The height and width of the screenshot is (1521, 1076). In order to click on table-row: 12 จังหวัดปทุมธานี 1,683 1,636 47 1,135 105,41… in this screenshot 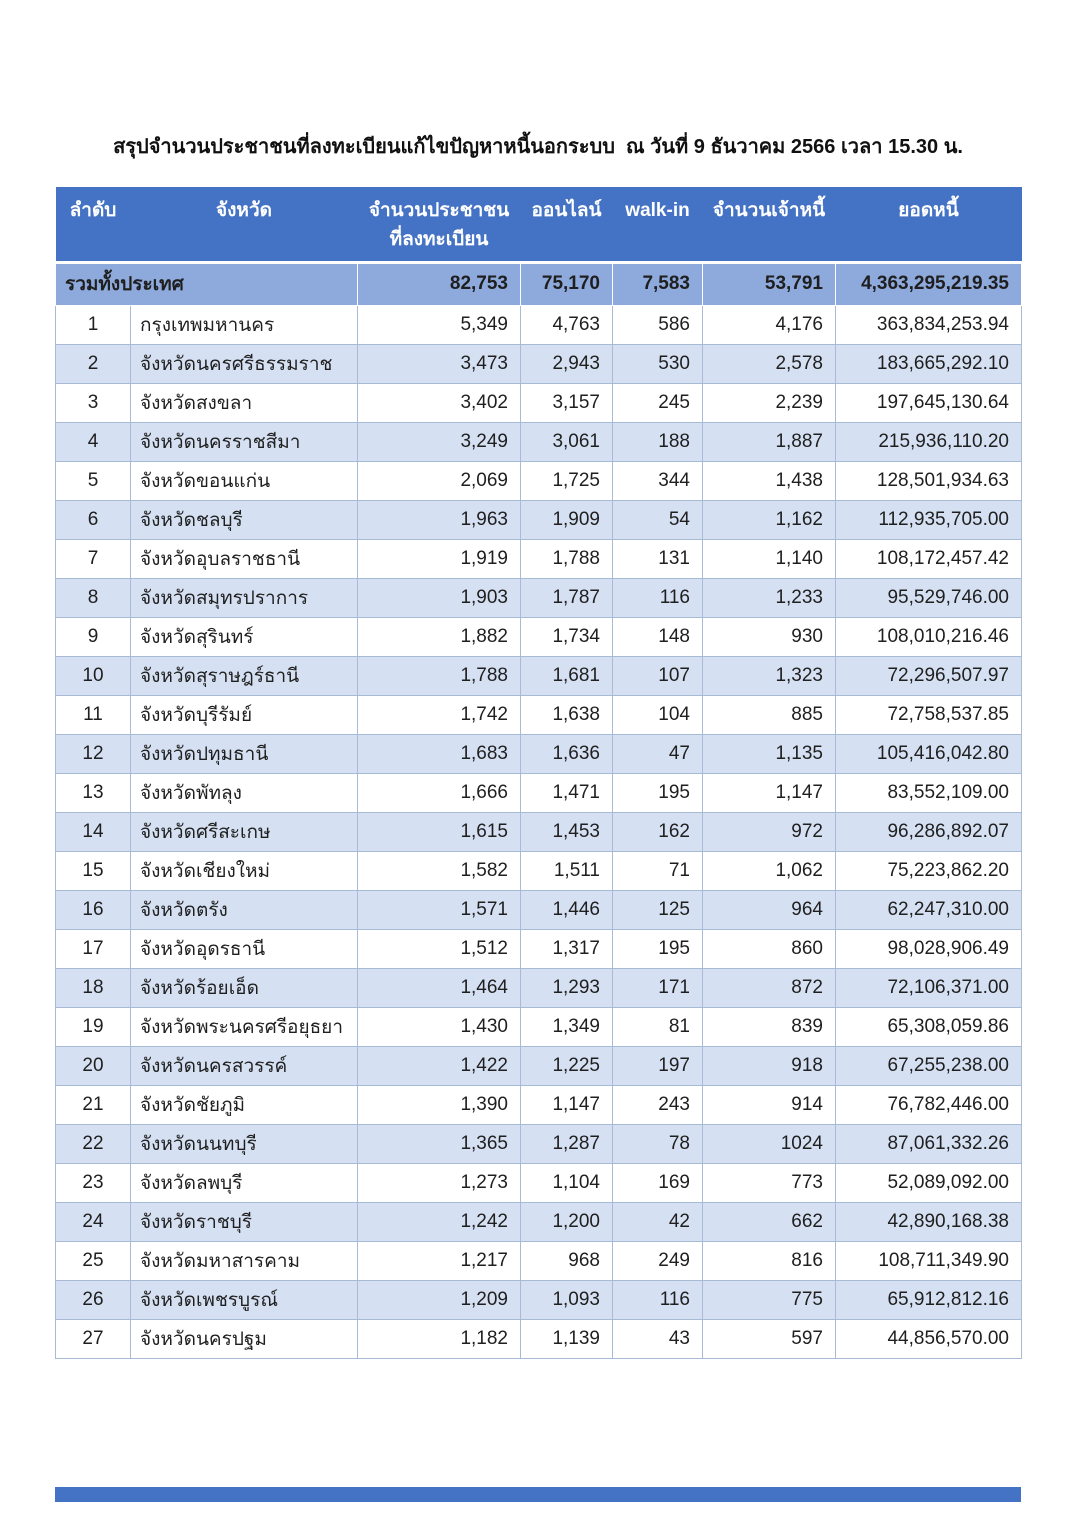, I will do `click(538, 753)`.